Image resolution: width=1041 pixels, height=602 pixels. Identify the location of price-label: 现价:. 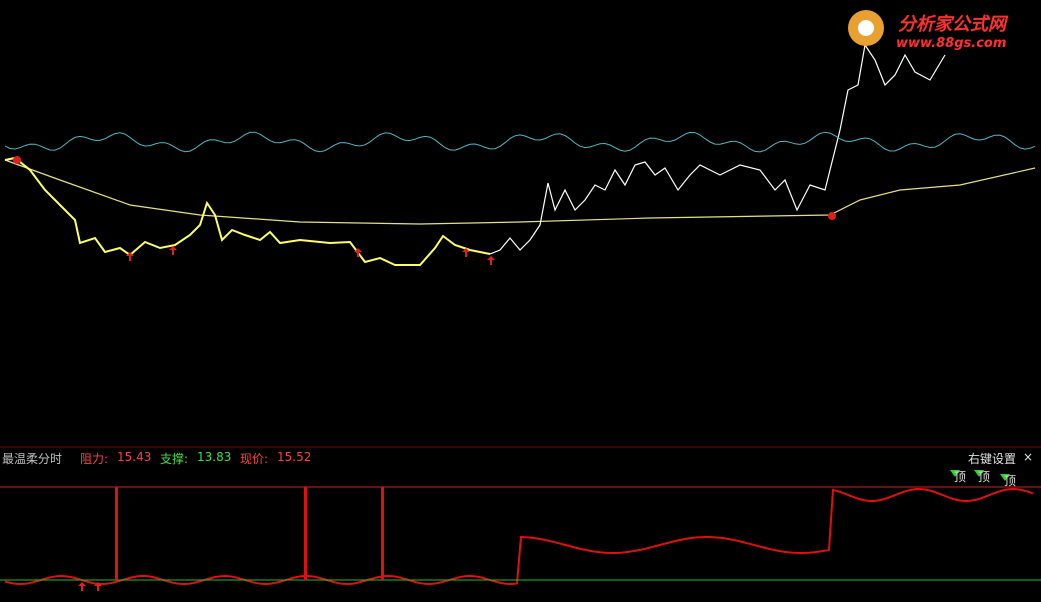
(254, 459).